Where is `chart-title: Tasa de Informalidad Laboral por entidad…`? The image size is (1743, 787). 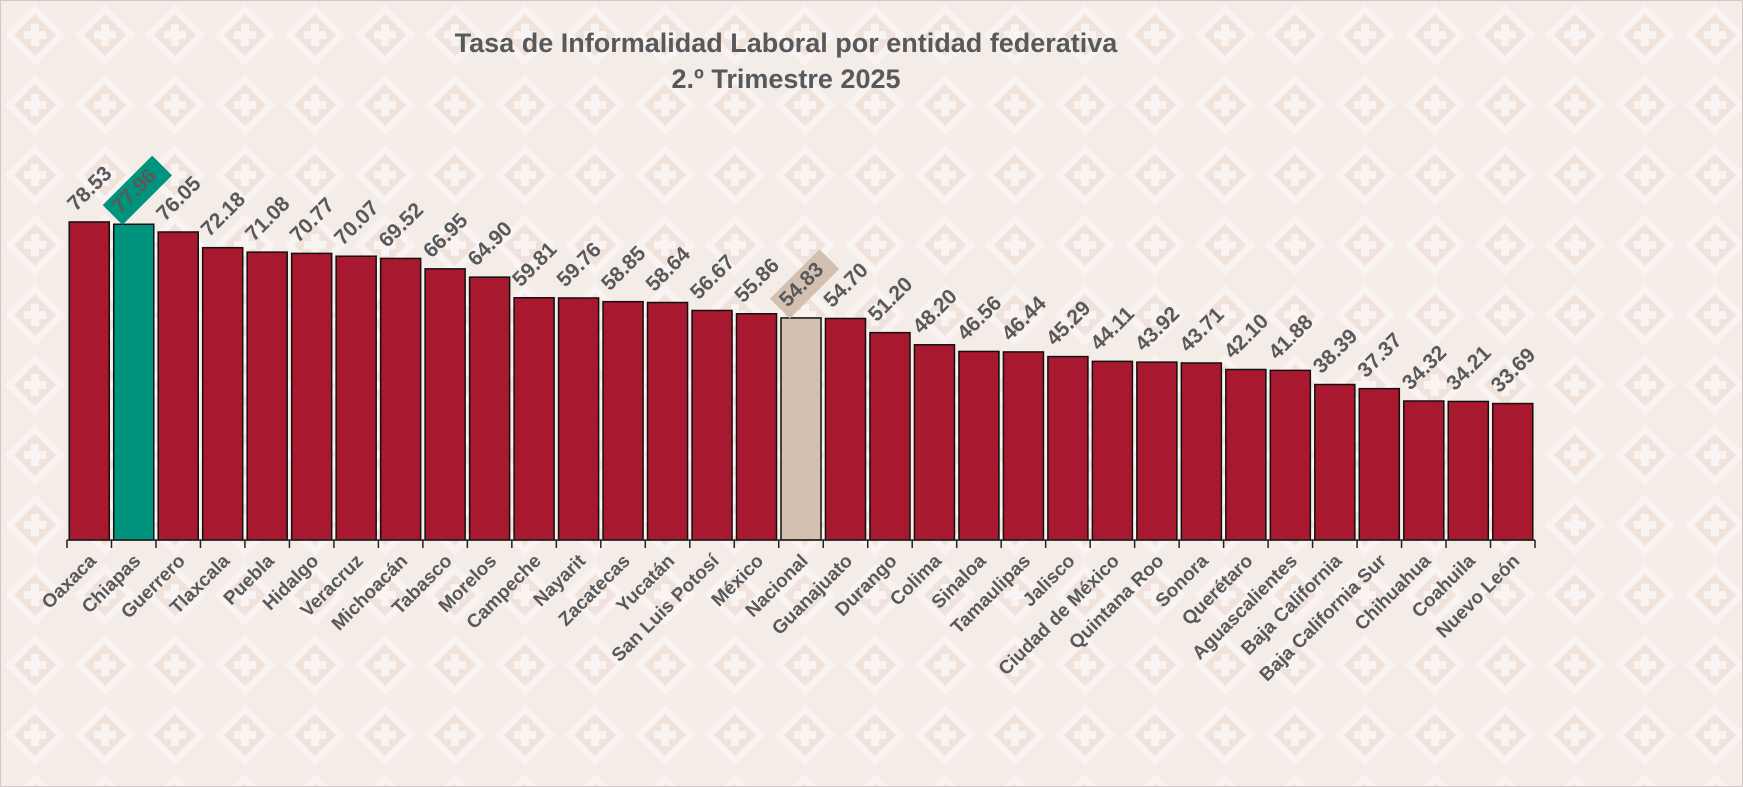
chart-title: Tasa de Informalidad Laboral por entidad… is located at coordinates (787, 43).